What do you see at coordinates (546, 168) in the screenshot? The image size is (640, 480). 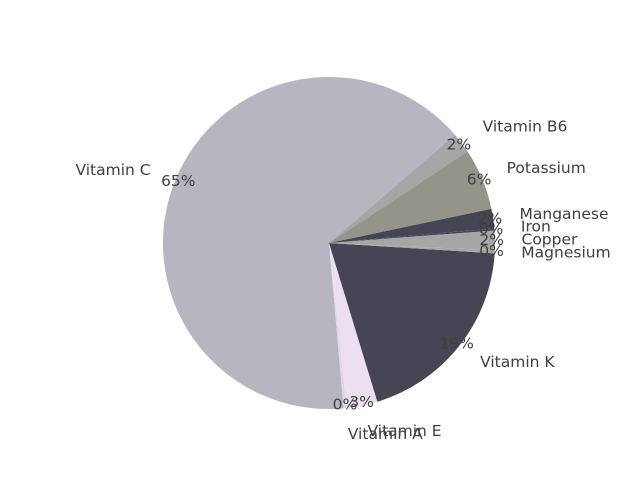 I see `slice-label-potassium: Potassium` at bounding box center [546, 168].